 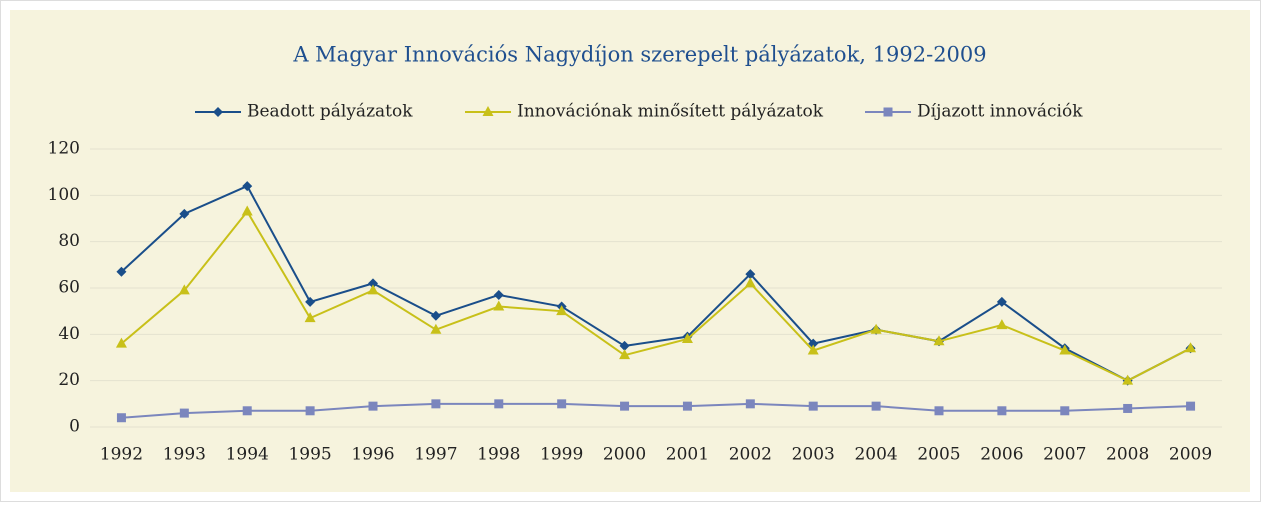 What do you see at coordinates (69, 380) in the screenshot?
I see `y-tick-label: 20` at bounding box center [69, 380].